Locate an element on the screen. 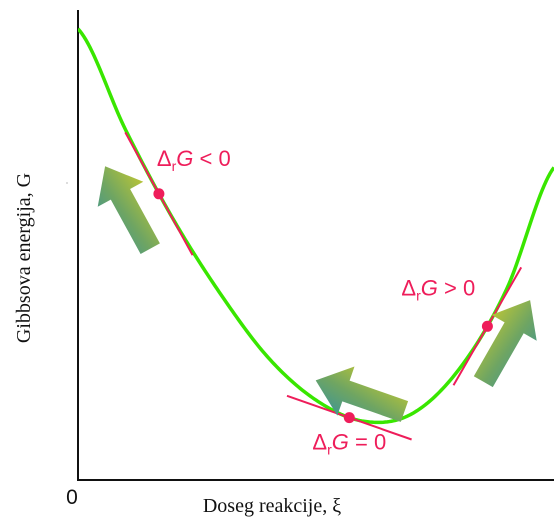  x-axis-title: Doseg reakcije, ξ is located at coordinates (272, 506).